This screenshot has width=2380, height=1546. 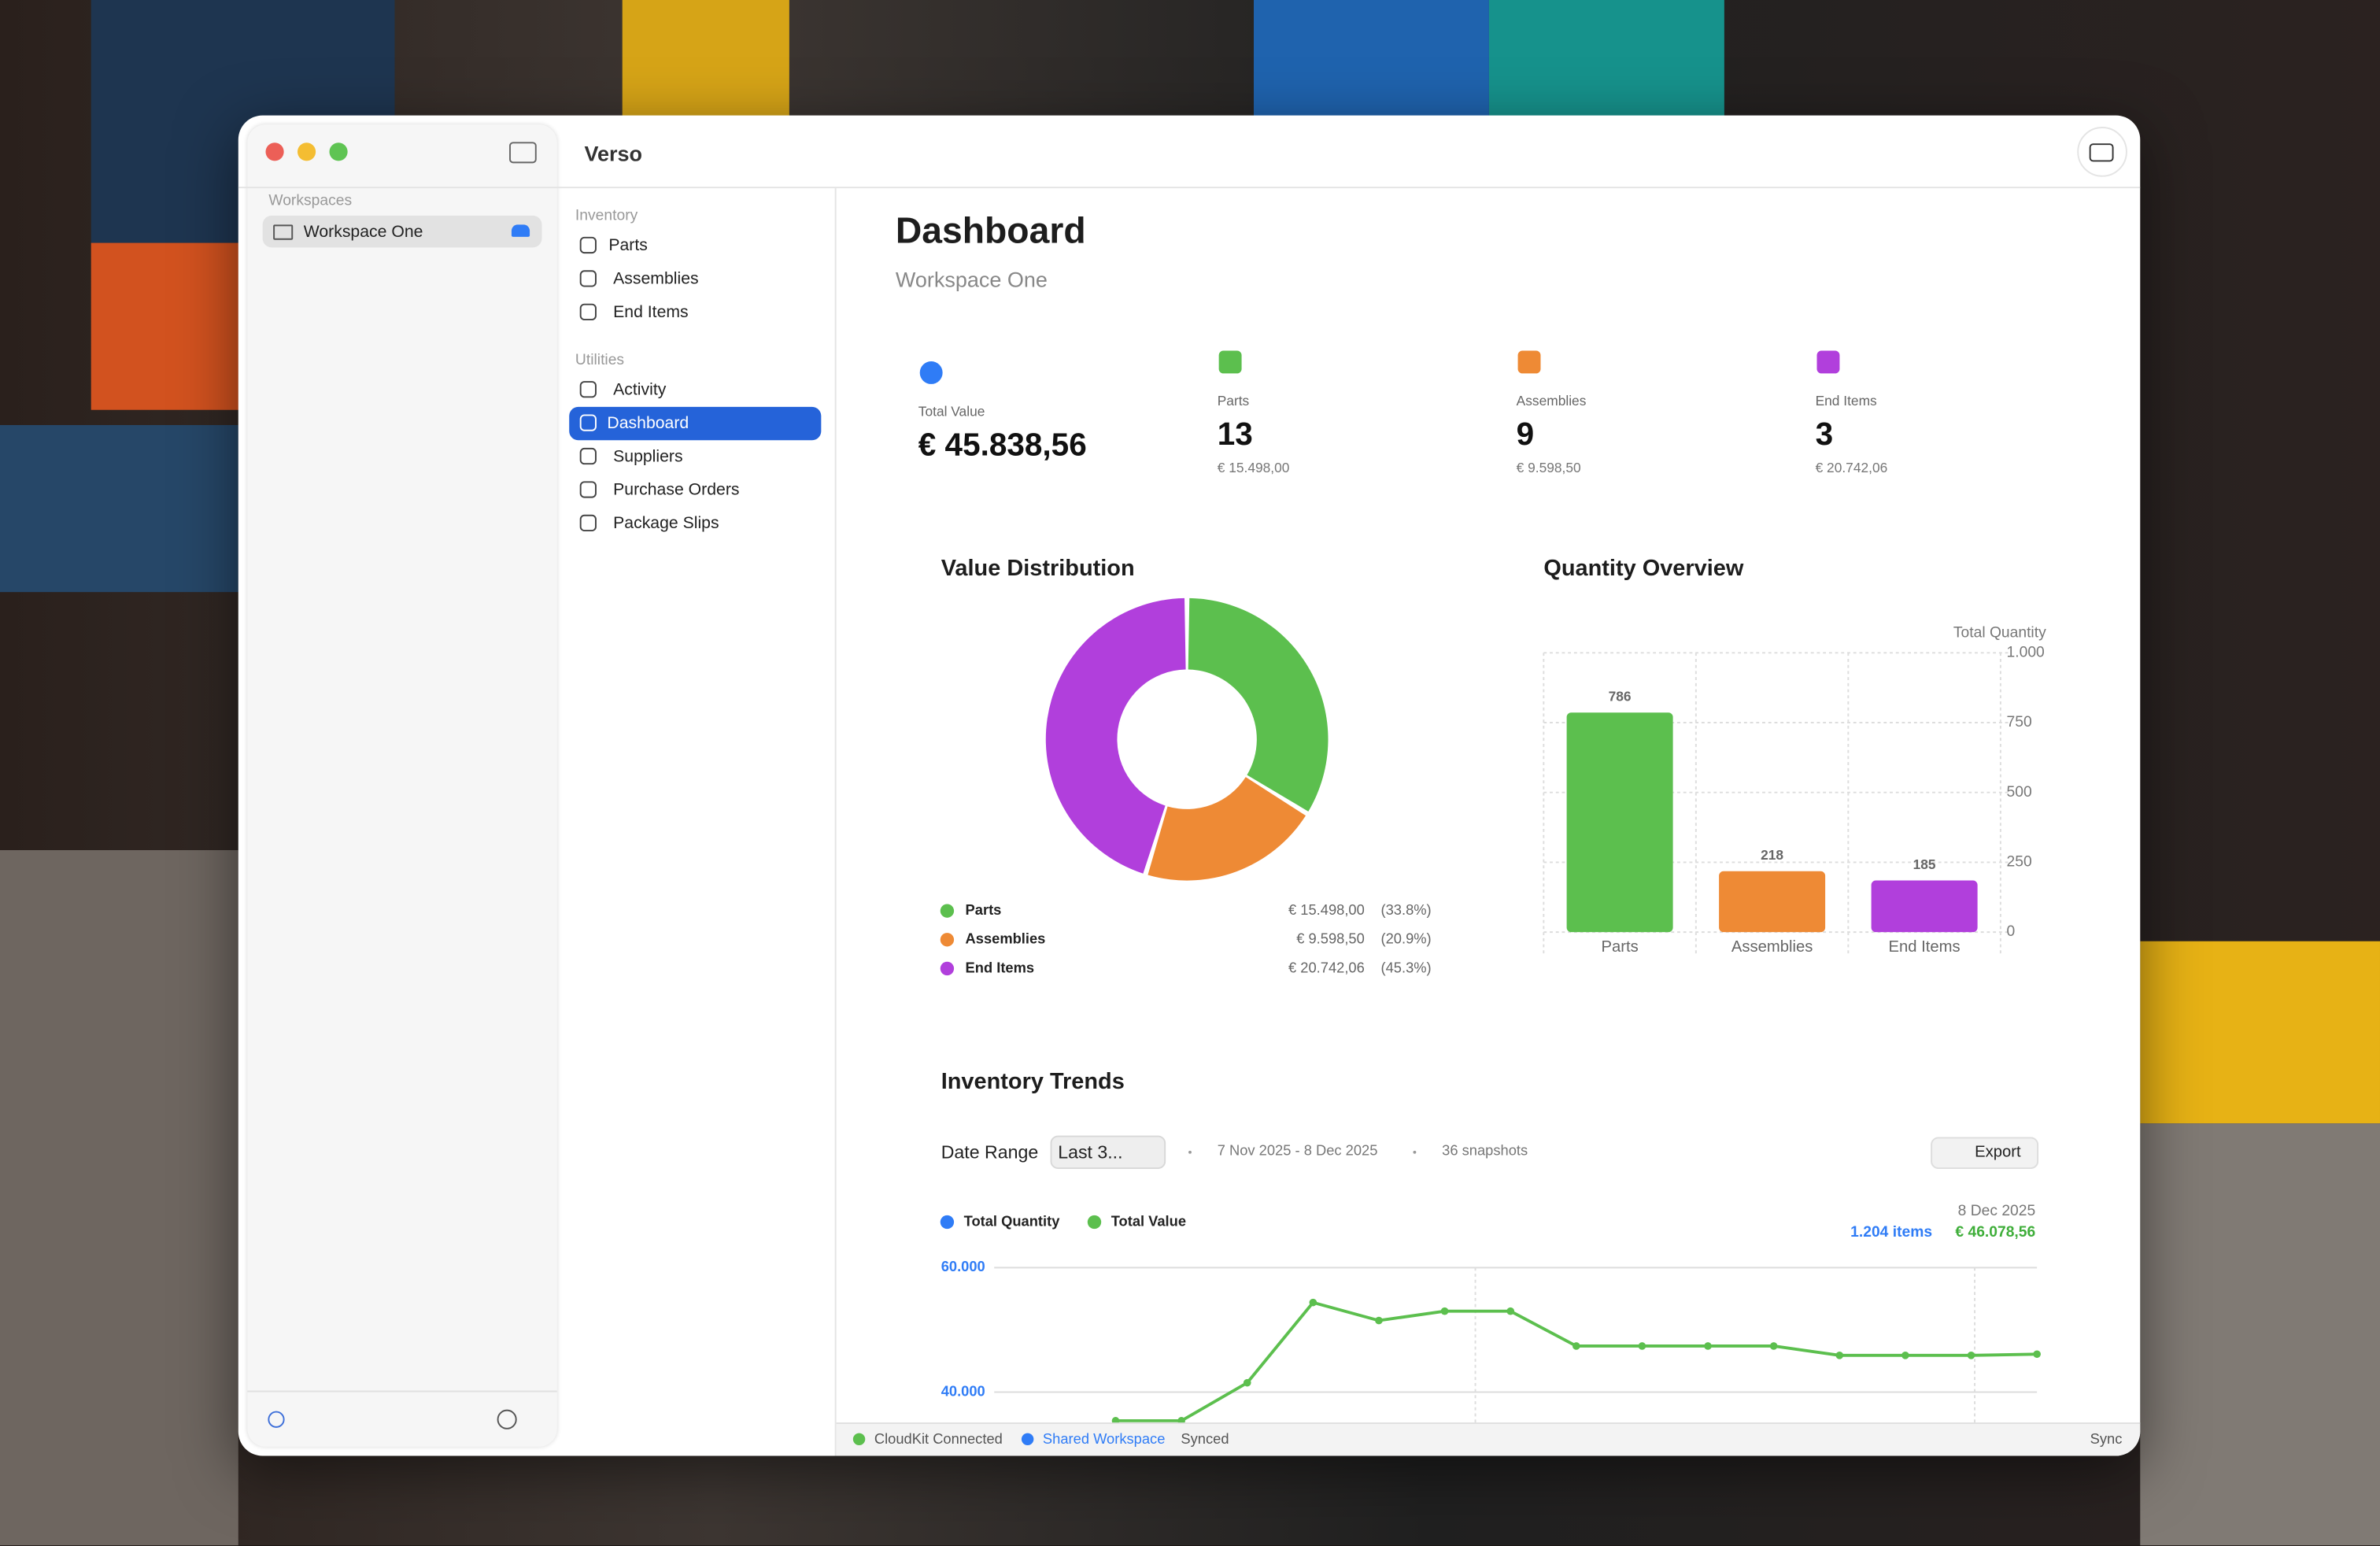 I want to click on stat-label: Assemblies, so click(x=1551, y=401).